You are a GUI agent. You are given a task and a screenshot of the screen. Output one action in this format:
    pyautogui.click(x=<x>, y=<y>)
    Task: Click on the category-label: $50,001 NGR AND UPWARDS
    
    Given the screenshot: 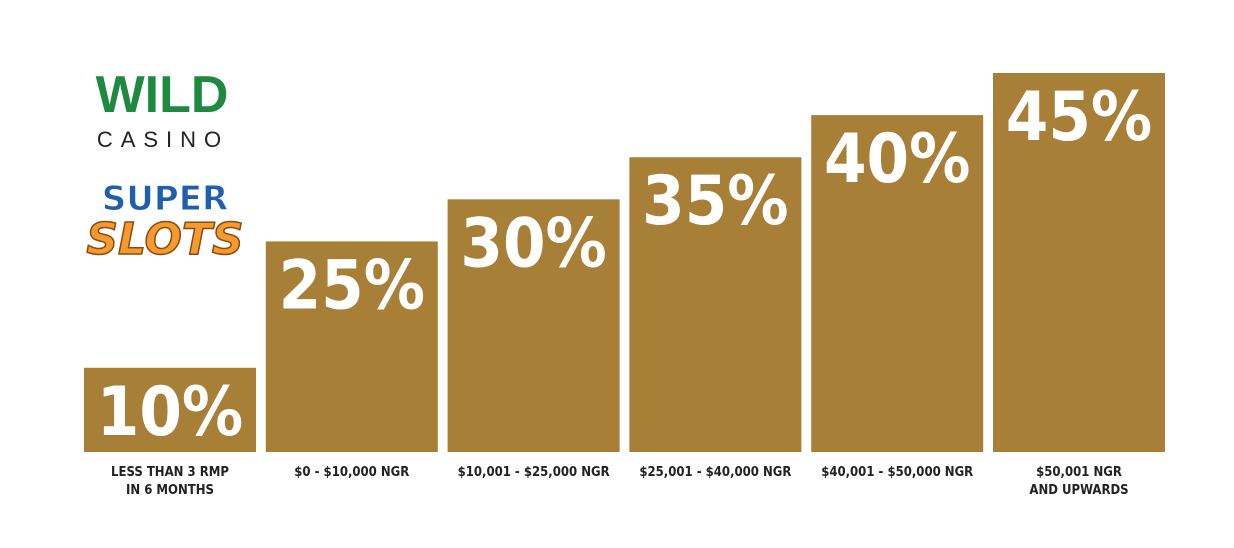 What is the action you would take?
    pyautogui.click(x=1079, y=481)
    